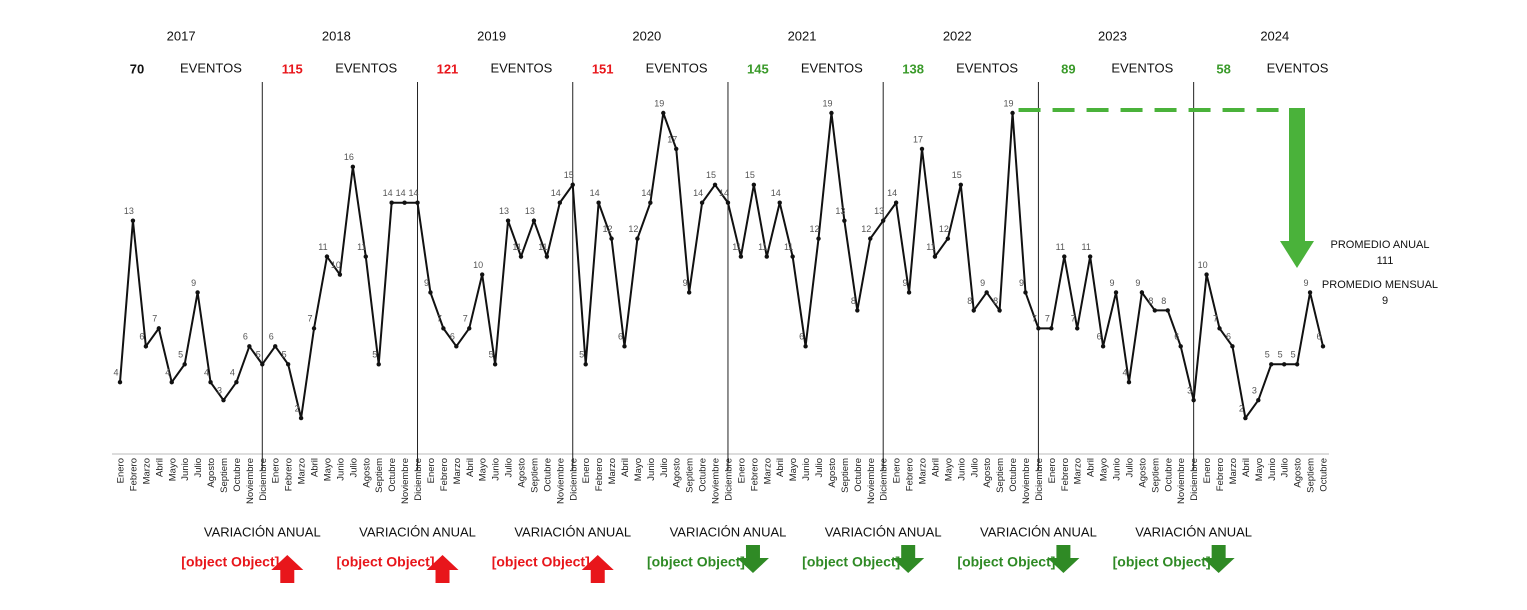 The width and height of the screenshot is (1527, 610). Describe the element at coordinates (245, 337) in the screenshot. I see `point-label: 6` at that location.